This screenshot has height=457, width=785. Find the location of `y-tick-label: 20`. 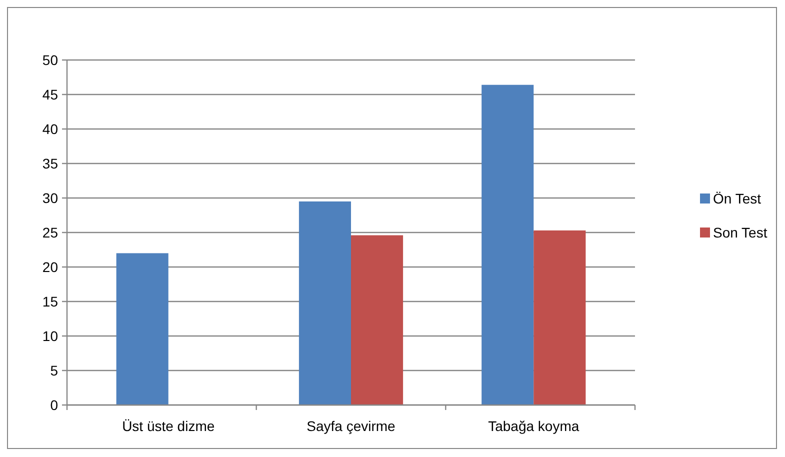

y-tick-label: 20 is located at coordinates (50, 266).